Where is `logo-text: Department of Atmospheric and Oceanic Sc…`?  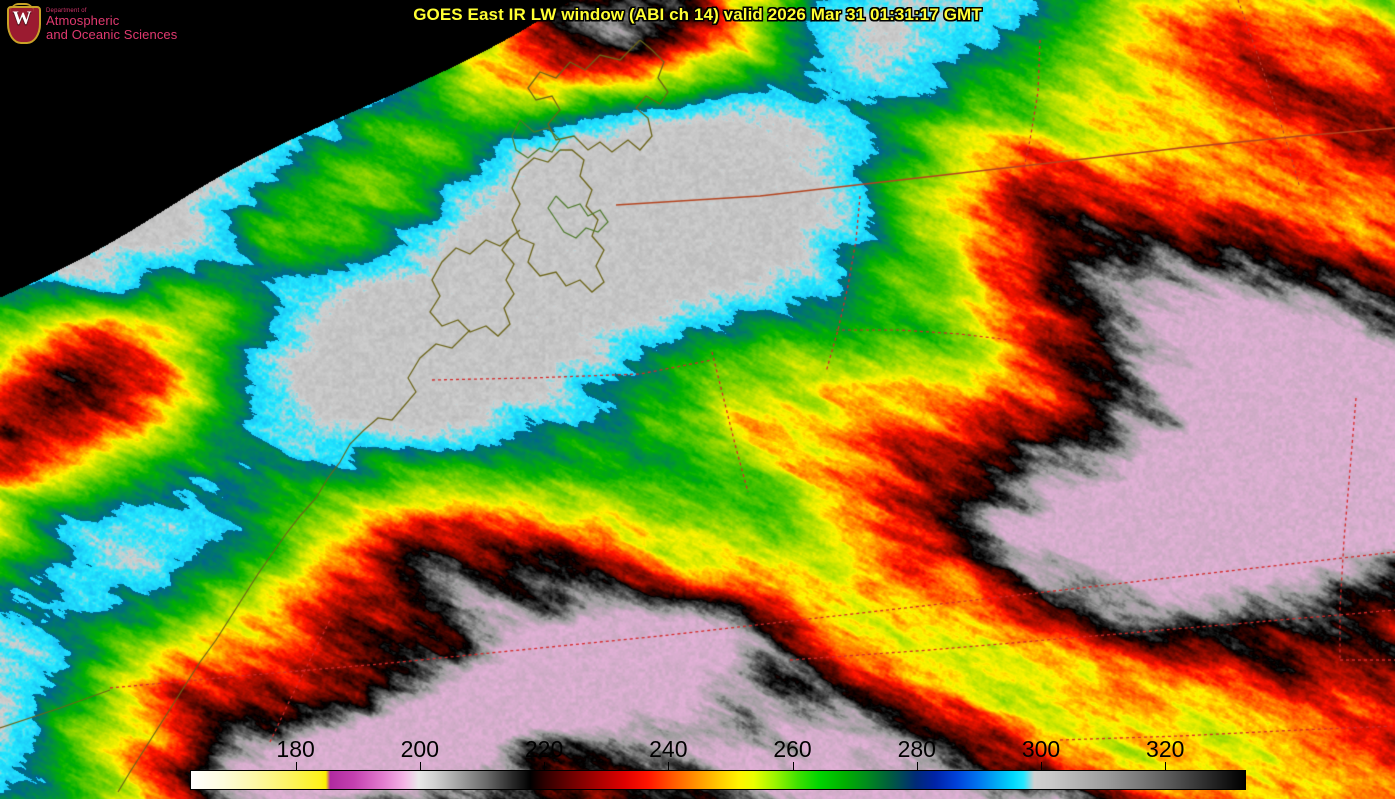
logo-text: Department of Atmospheric and Oceanic Sc… is located at coordinates (111, 24).